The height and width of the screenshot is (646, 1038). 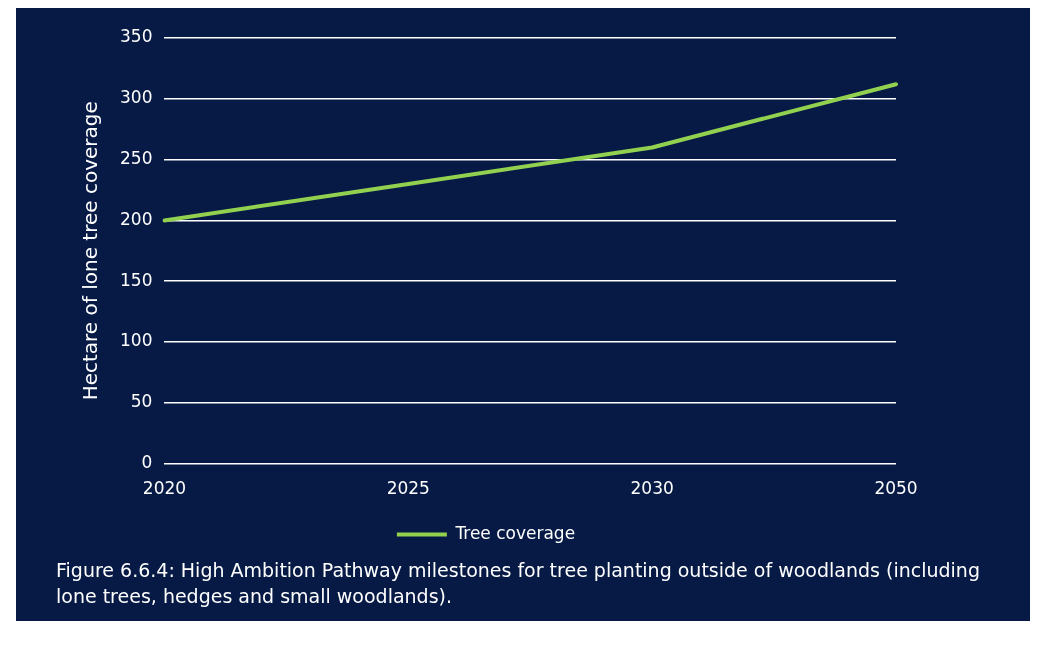 I want to click on x-tick-label: 2050, so click(x=896, y=488).